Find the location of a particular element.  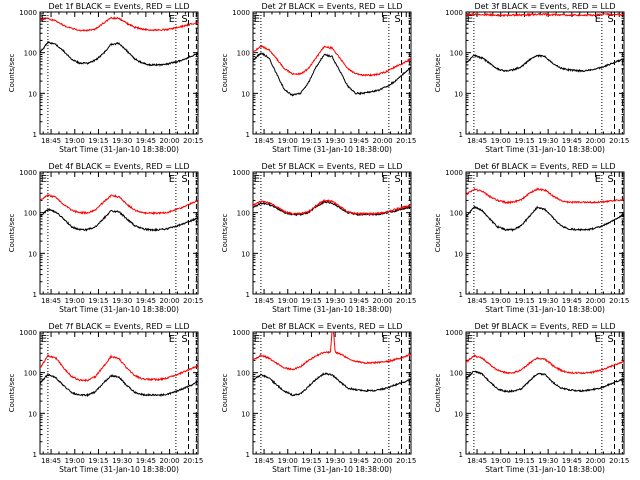

panel-title: Det 7f BLACK = Events, RED = LLD is located at coordinates (118, 326).